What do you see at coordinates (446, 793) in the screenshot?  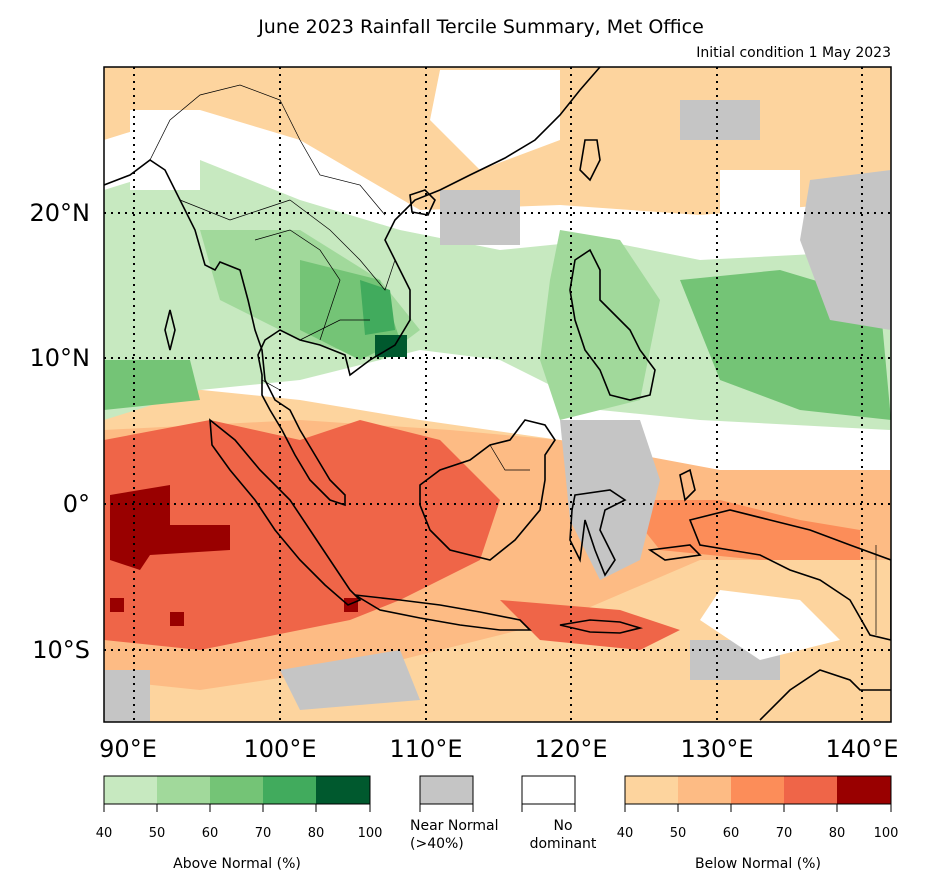 I see `near-normal-swatch` at bounding box center [446, 793].